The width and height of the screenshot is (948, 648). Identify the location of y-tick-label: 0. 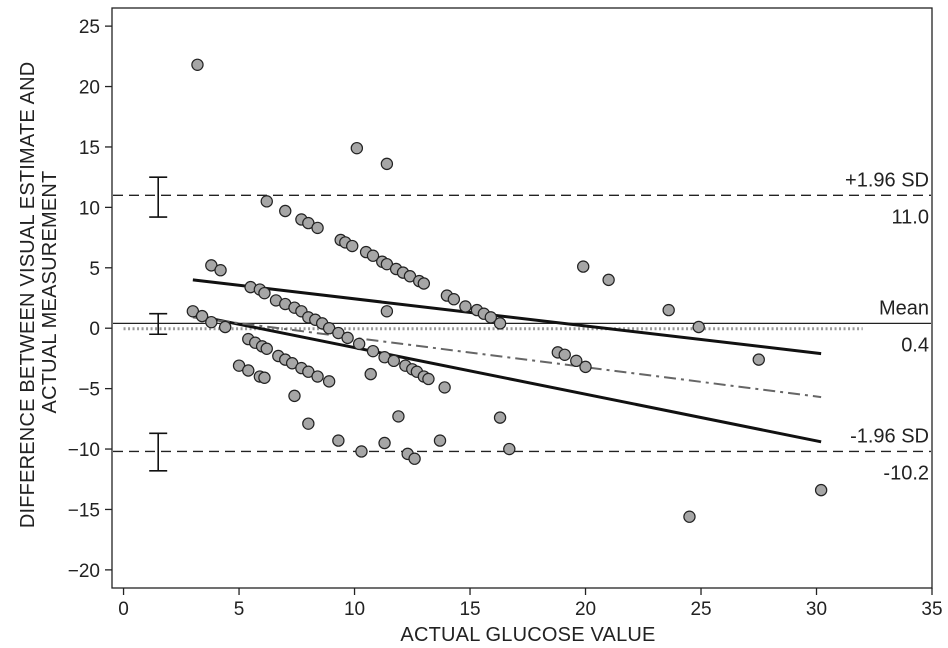
(94, 329).